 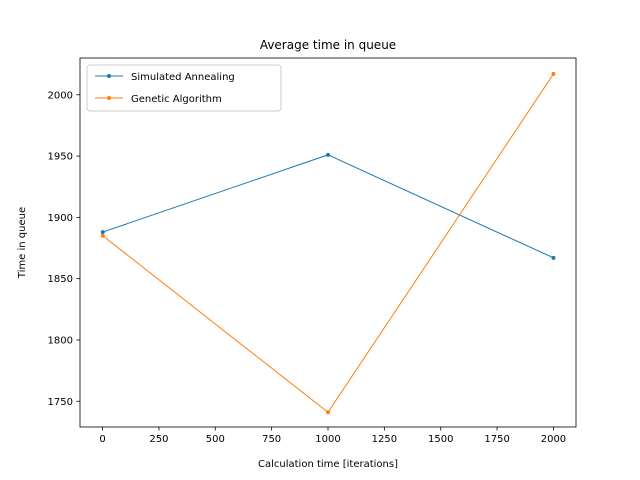 I want to click on legend-frame, so click(x=184, y=88).